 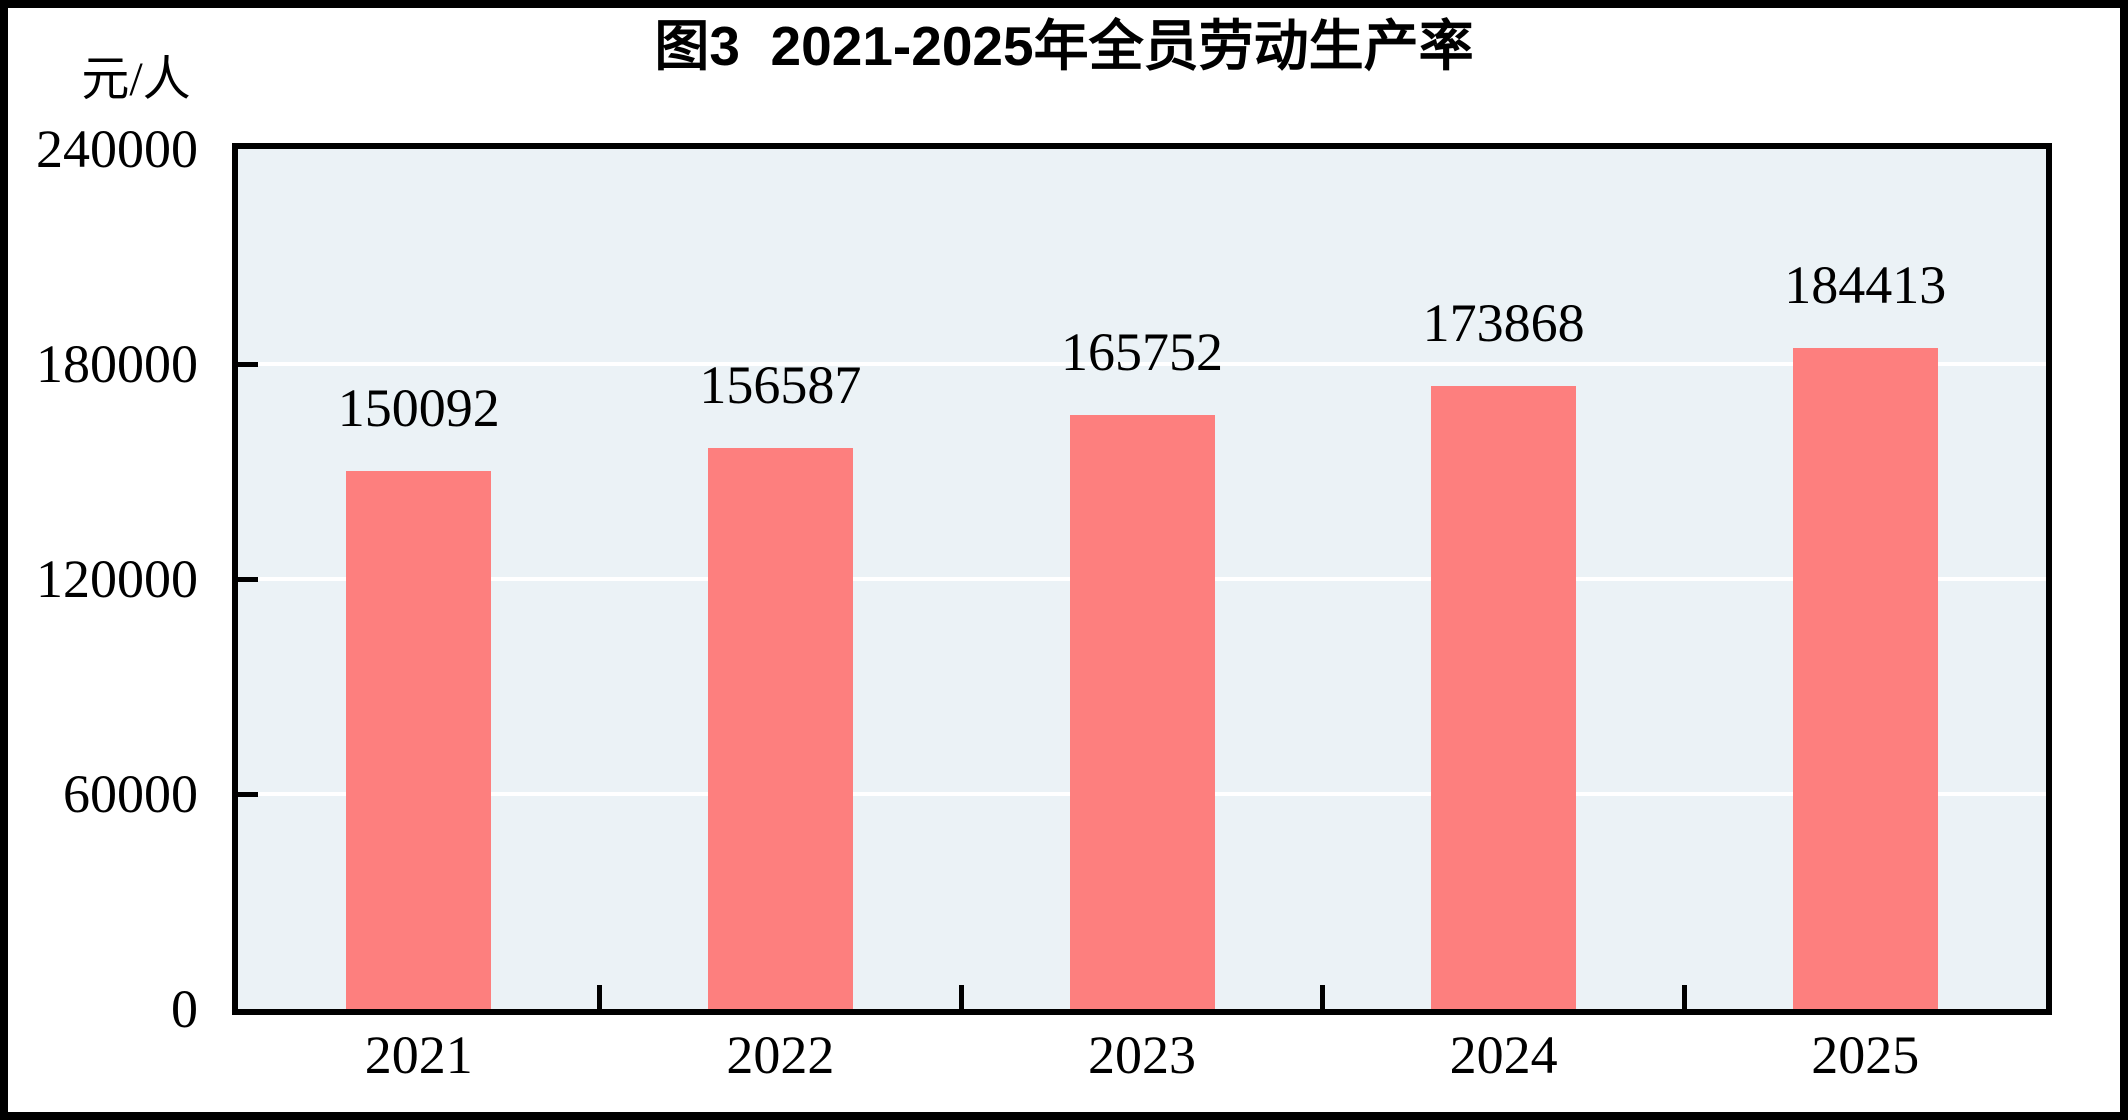 I want to click on bar-2022, so click(x=780, y=728).